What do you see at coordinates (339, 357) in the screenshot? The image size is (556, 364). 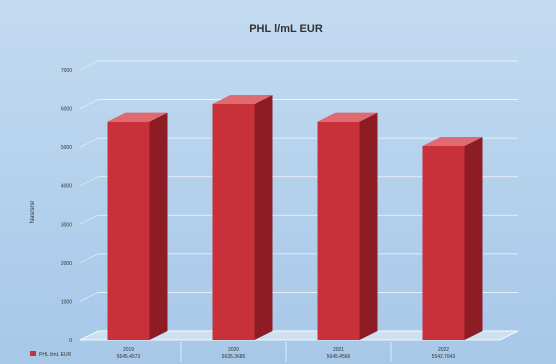 I see `x-tick-sublabel: 5645.4566` at bounding box center [339, 357].